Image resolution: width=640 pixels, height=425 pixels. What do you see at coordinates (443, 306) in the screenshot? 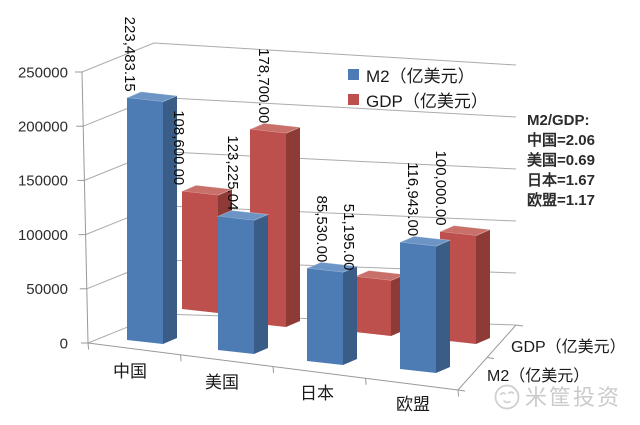
I see `bar-side-M2（亿美元）-欧盟` at bounding box center [443, 306].